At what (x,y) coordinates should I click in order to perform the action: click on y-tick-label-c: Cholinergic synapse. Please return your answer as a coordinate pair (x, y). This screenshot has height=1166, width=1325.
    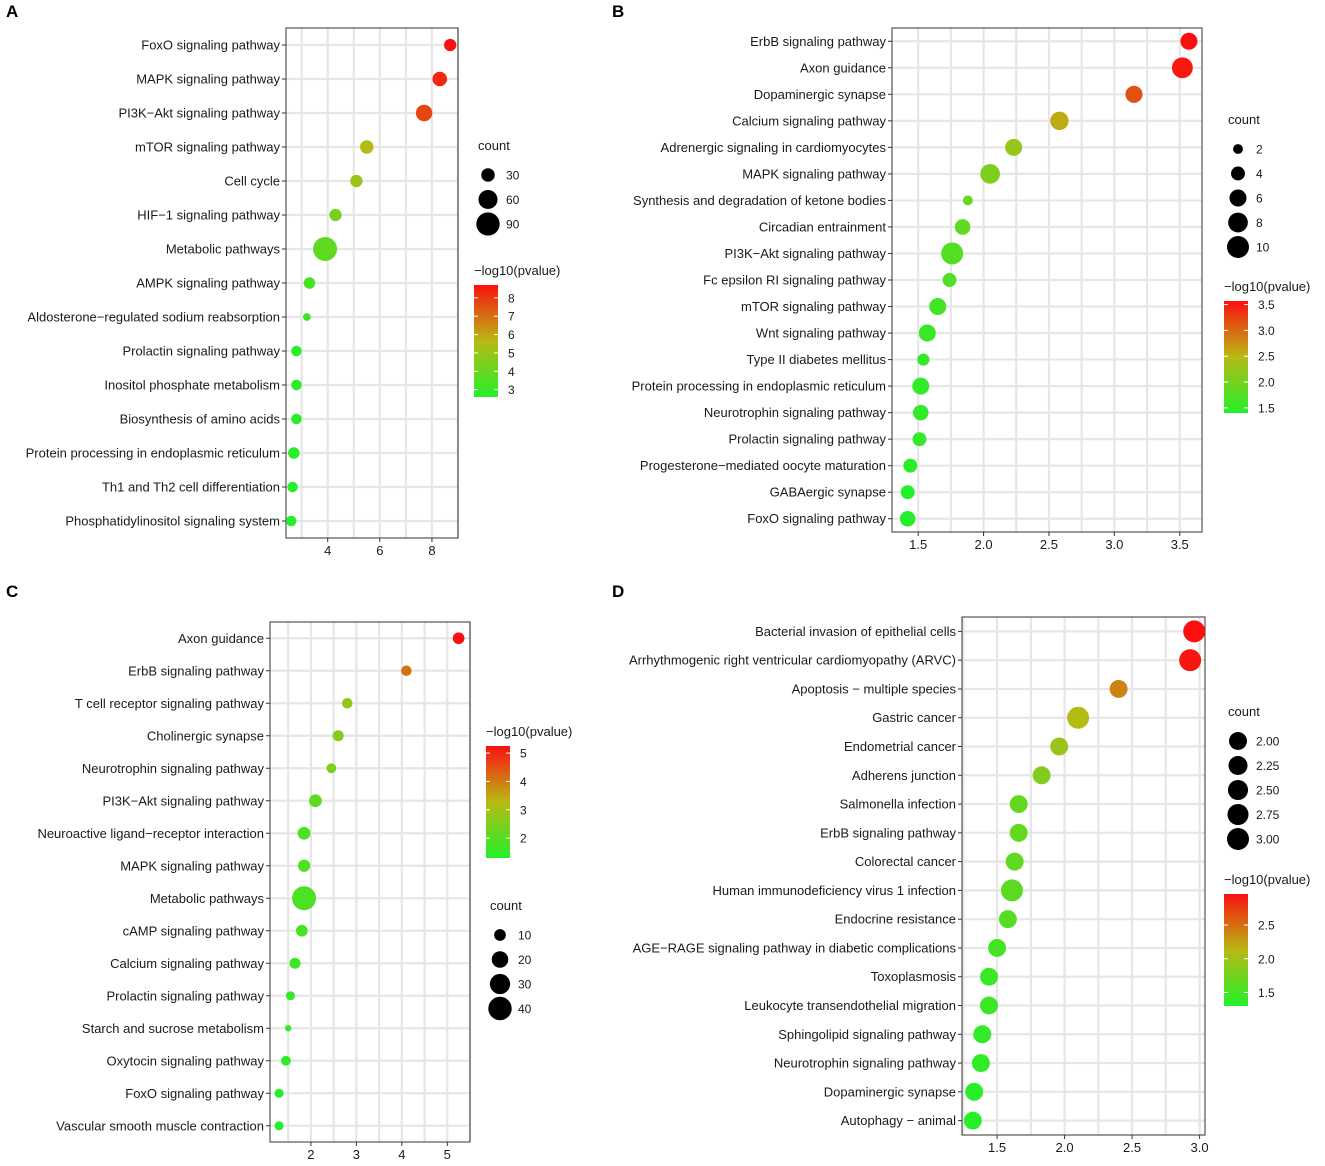
    Looking at the image, I should click on (205, 735).